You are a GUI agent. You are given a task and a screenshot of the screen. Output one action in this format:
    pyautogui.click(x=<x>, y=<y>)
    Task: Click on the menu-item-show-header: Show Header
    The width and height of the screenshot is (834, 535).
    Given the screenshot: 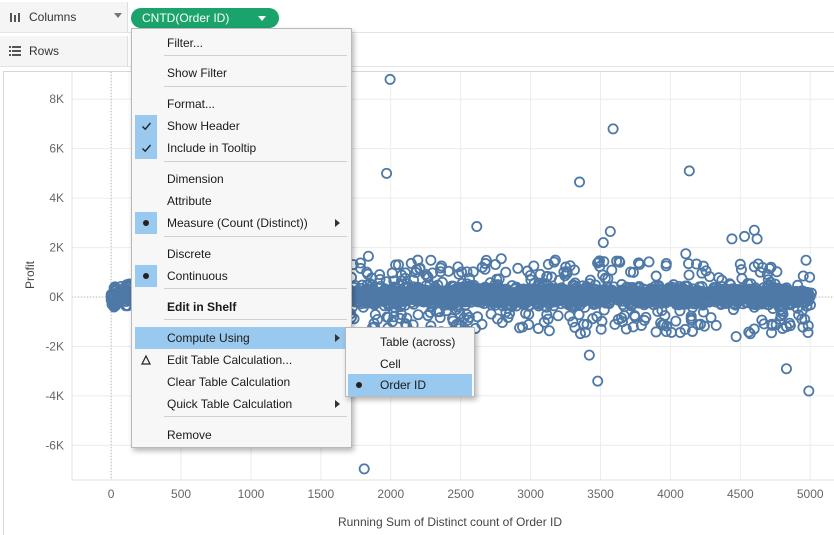 What is the action you would take?
    pyautogui.click(x=241, y=126)
    